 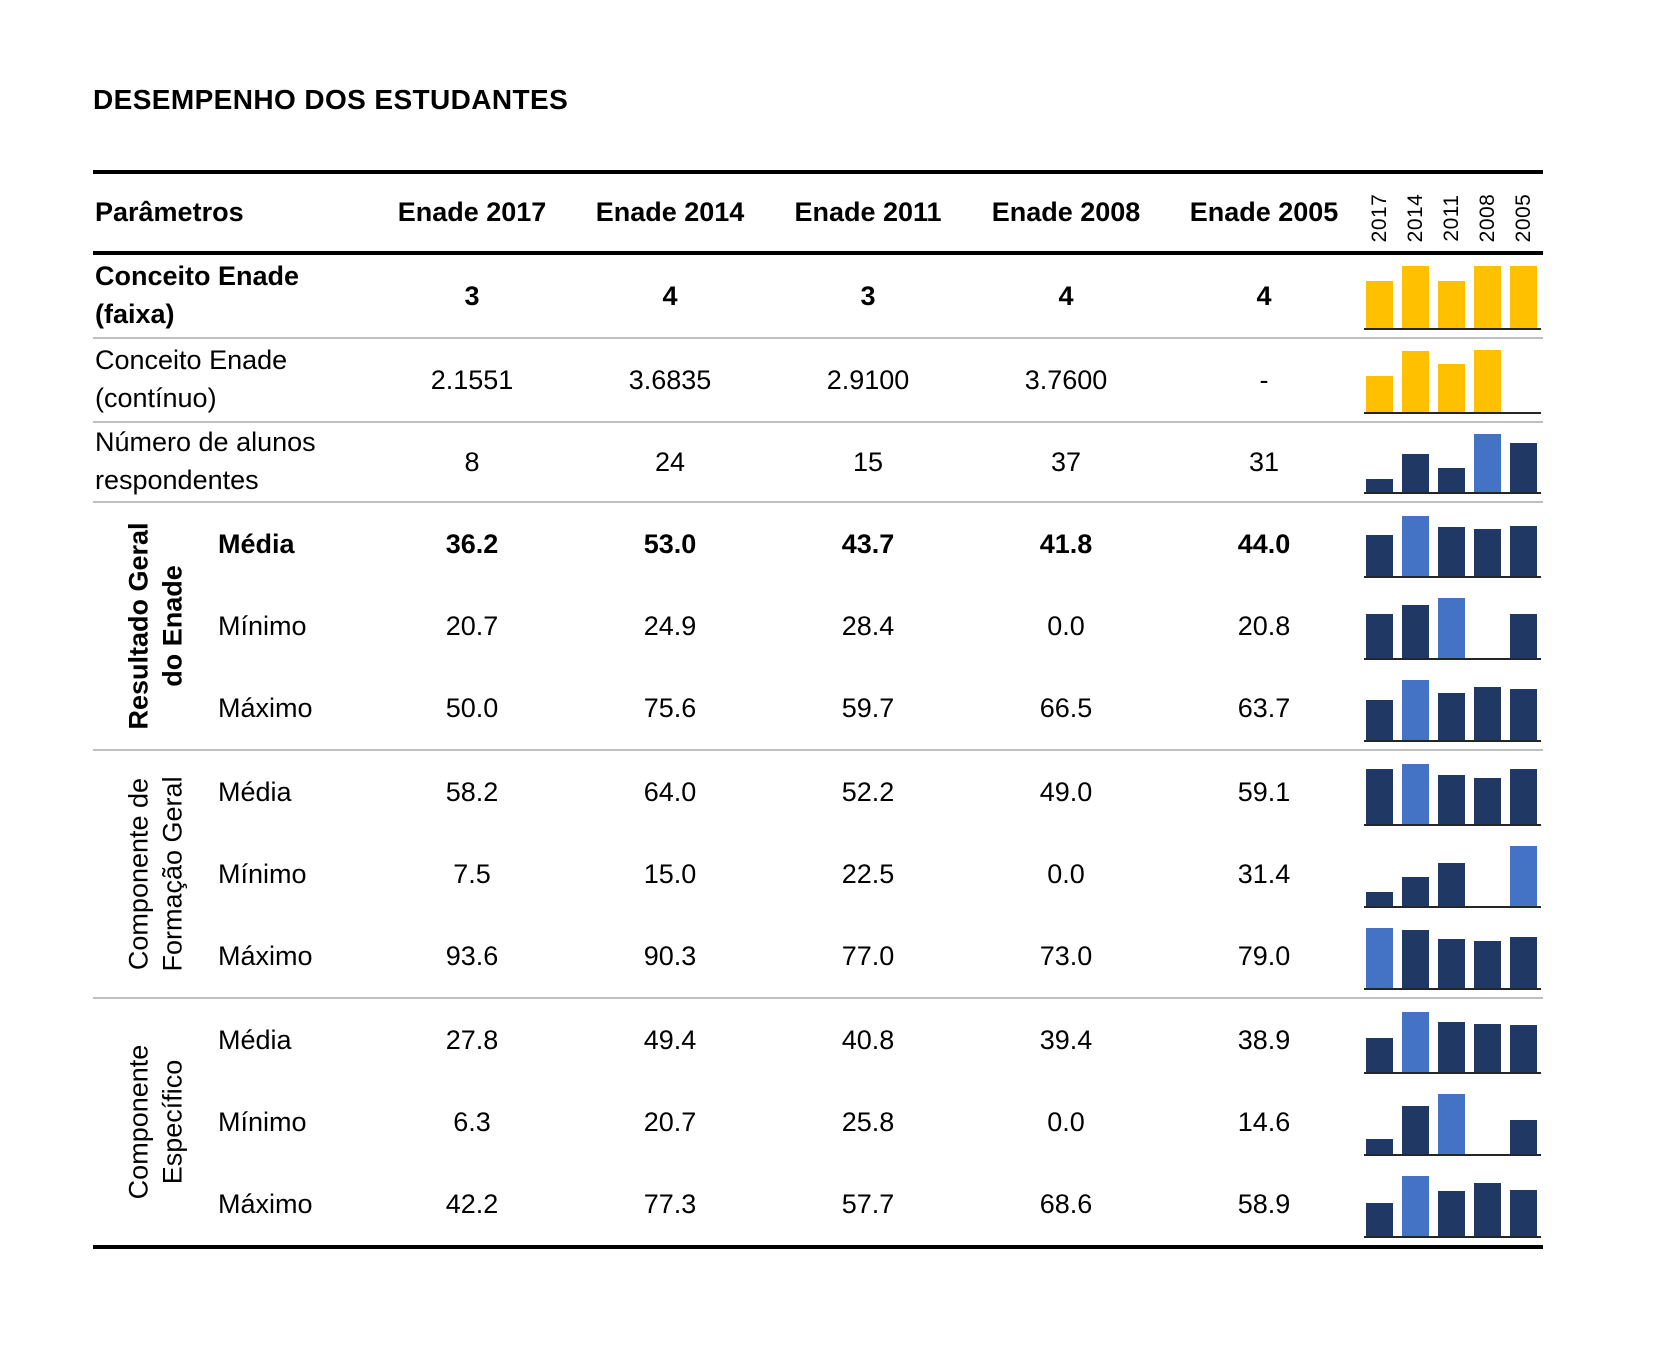 I want to click on value-cell: 79.0, so click(x=1264, y=955).